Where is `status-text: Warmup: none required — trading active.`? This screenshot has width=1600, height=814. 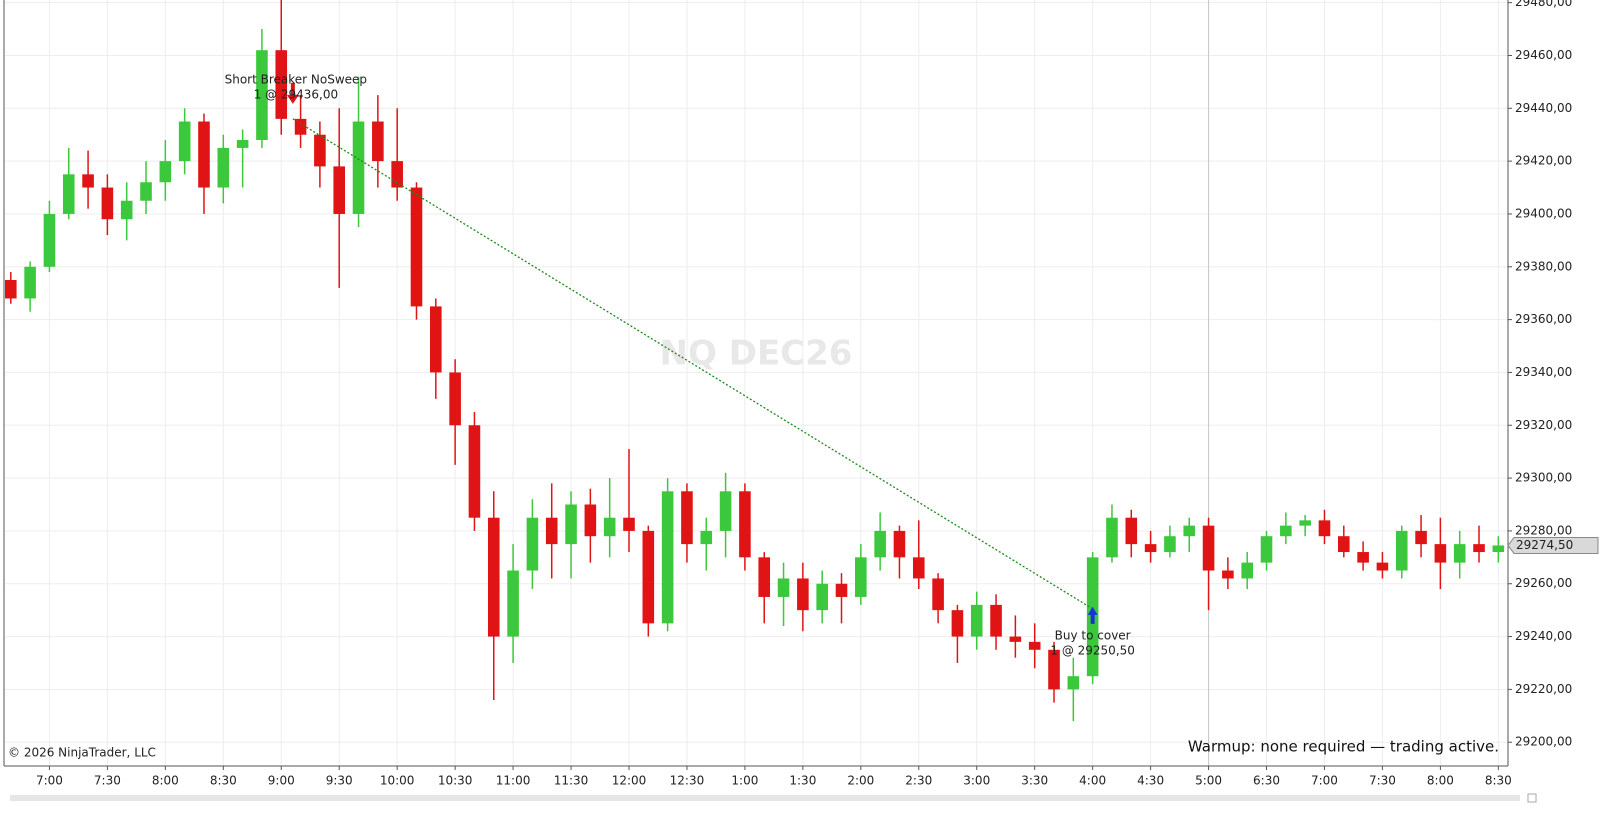 status-text: Warmup: none required — trading active. is located at coordinates (1343, 747).